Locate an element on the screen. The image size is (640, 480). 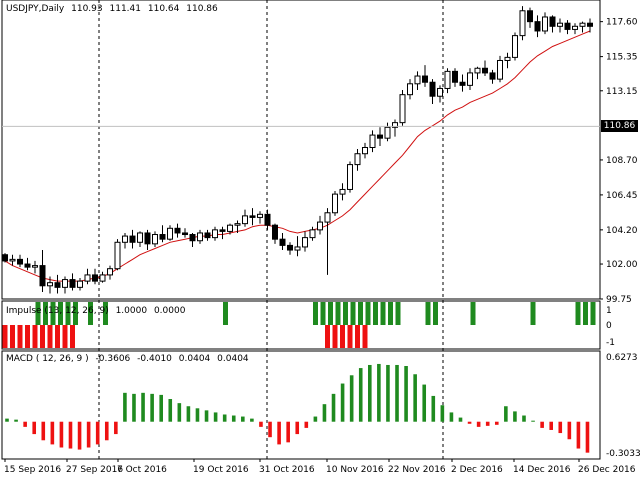
time-label: 15 Sep 2016 is located at coordinates (32, 470).